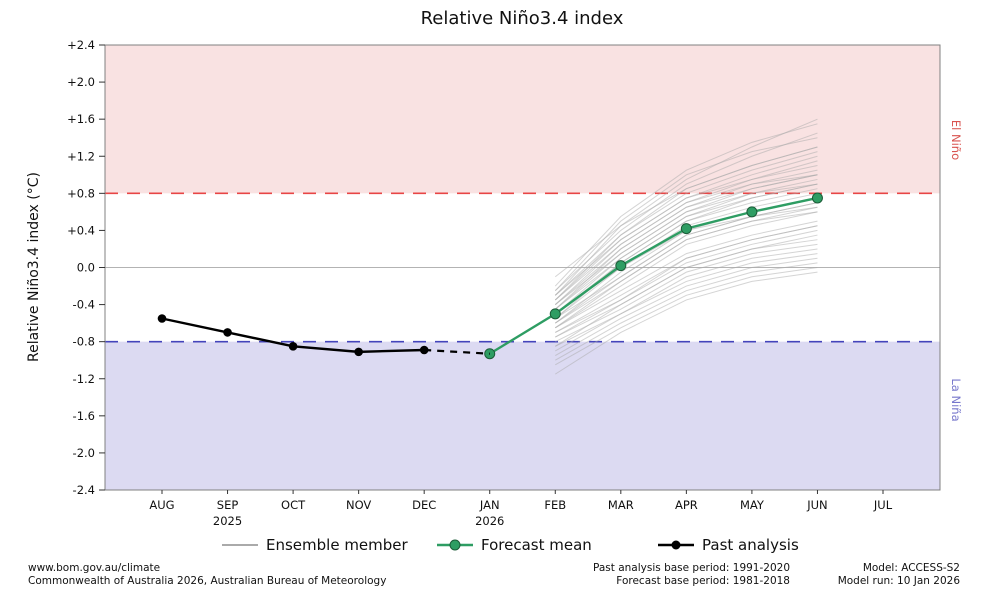 The width and height of the screenshot is (989, 598). I want to click on y-tick-label: +0.4, so click(81, 230).